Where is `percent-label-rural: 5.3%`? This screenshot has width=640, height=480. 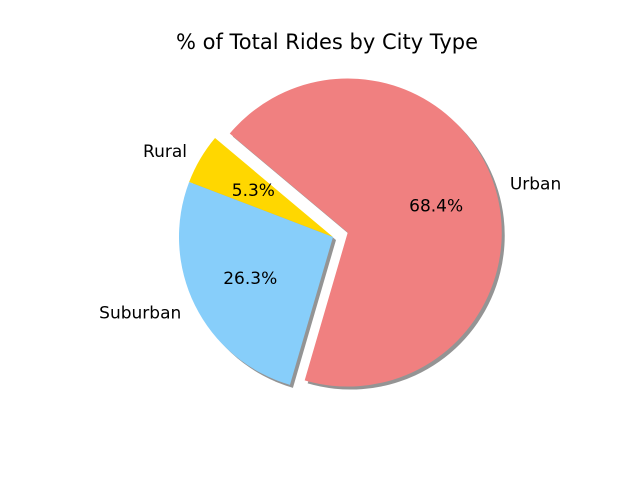
percent-label-rural: 5.3% is located at coordinates (253, 191).